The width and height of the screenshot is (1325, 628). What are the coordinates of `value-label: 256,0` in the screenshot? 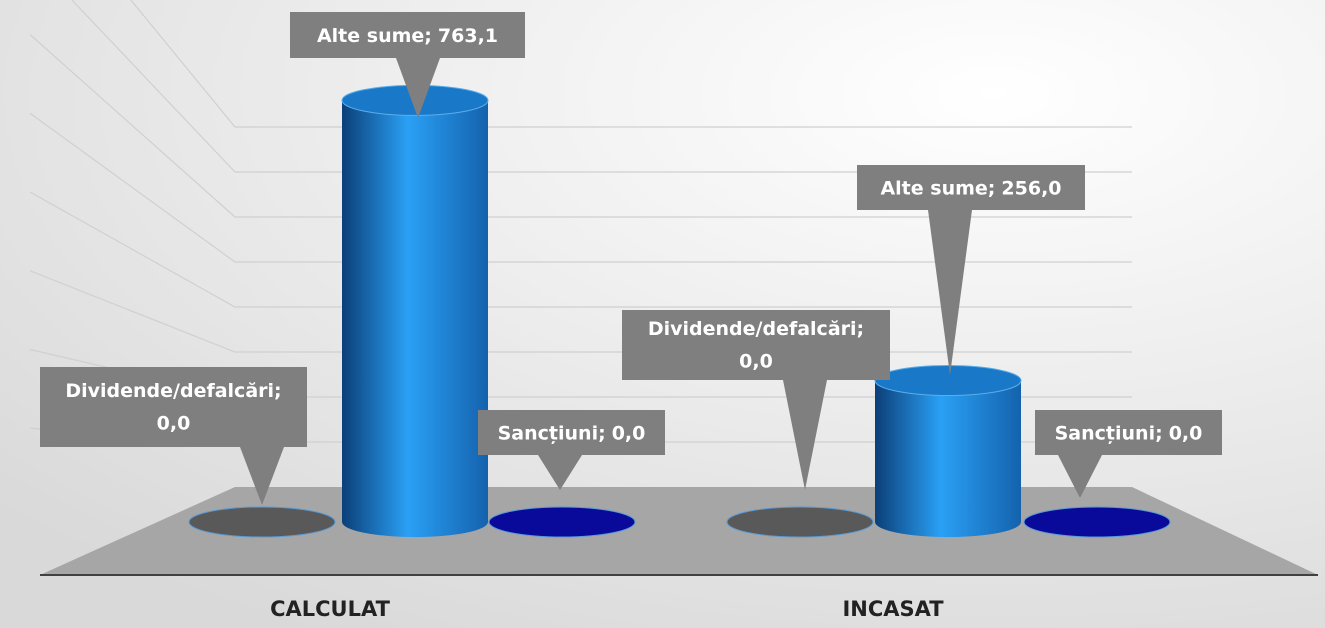 It's located at (1031, 188).